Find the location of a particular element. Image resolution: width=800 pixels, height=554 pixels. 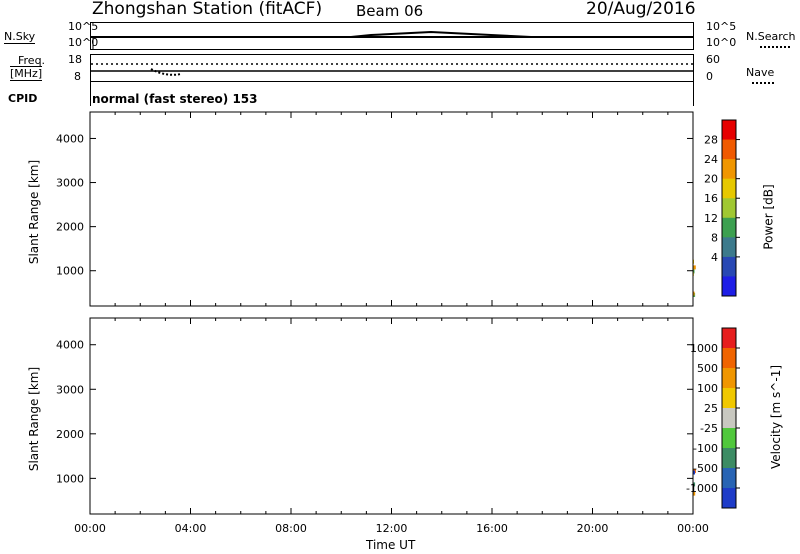

colorbar-tick-label: 4 is located at coordinates (714, 257).